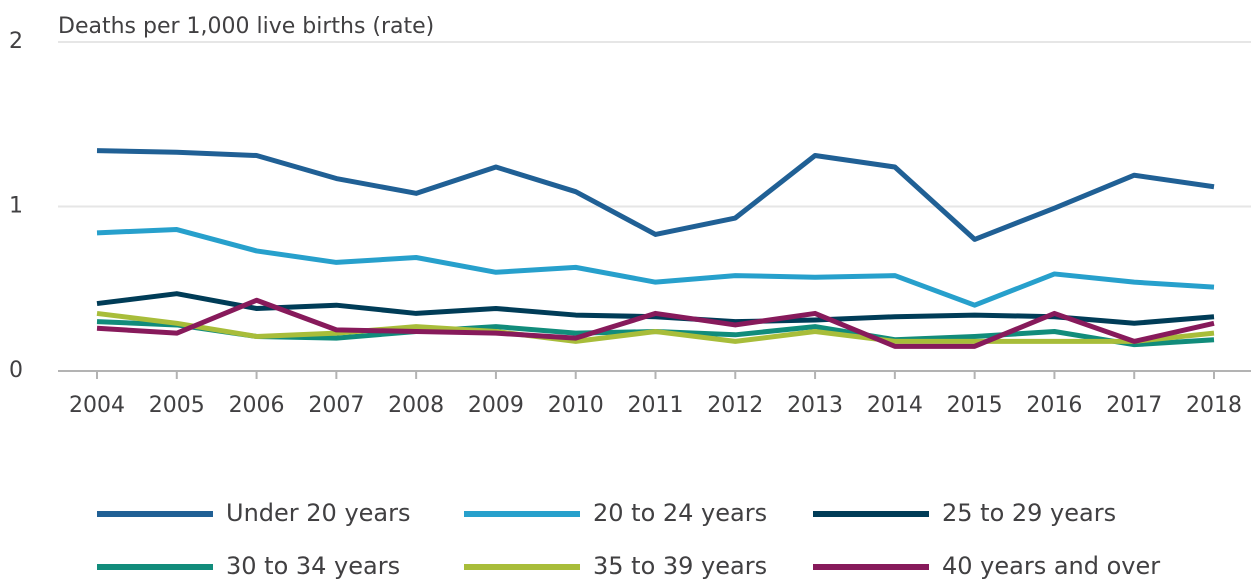  I want to click on y-tick-label: 0, so click(16, 370).